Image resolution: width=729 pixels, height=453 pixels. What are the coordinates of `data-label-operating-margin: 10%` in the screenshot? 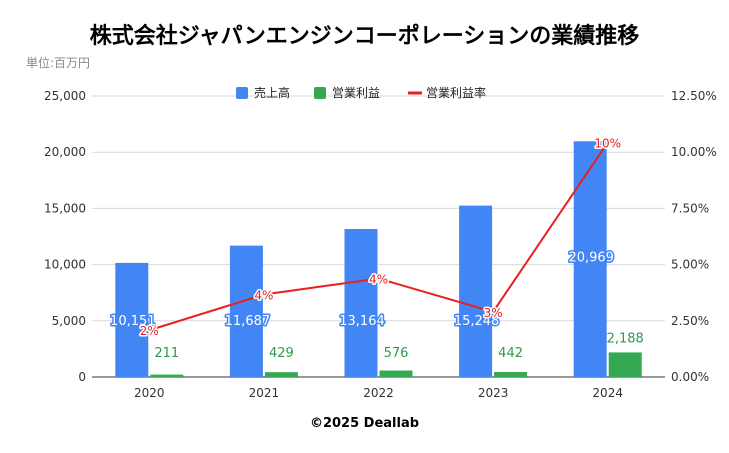 It's located at (607, 144).